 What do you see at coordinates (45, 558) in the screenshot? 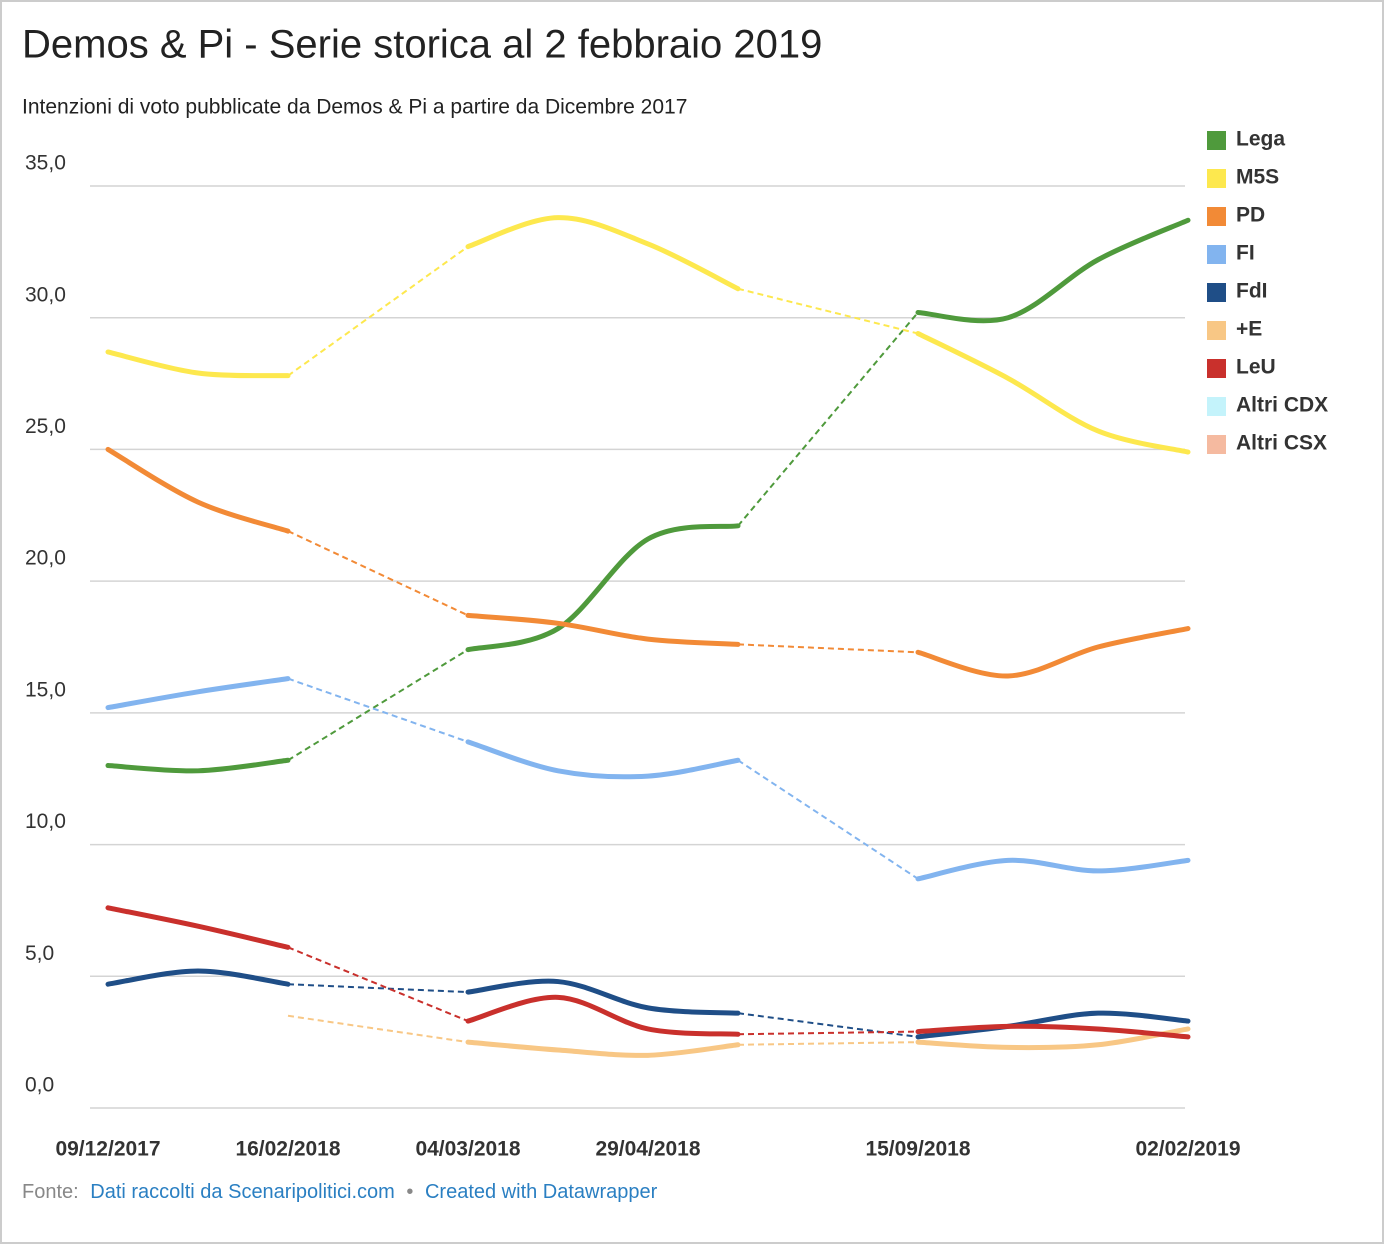
I see `y-tick-label: 20,0` at bounding box center [45, 558].